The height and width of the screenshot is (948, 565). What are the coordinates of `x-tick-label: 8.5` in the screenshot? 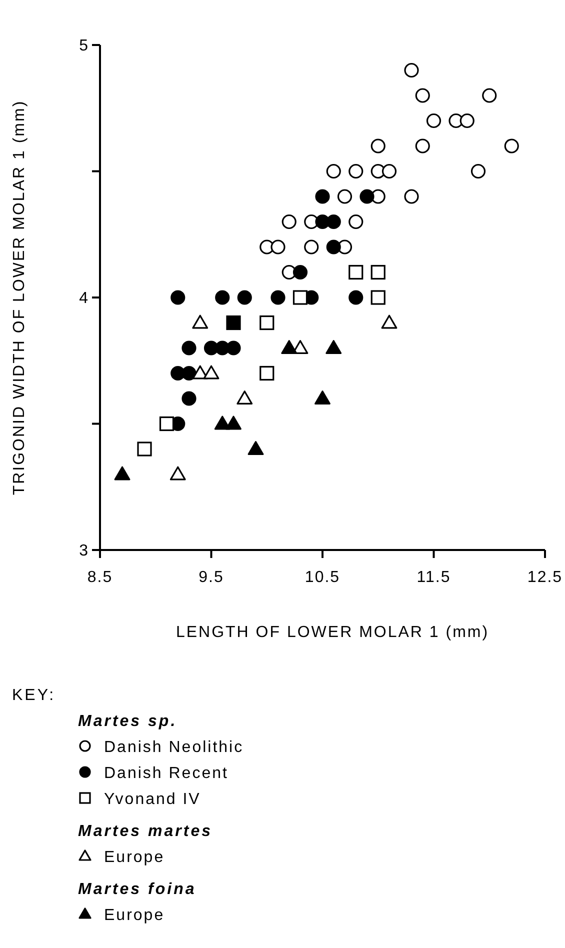 It's located at (100, 577).